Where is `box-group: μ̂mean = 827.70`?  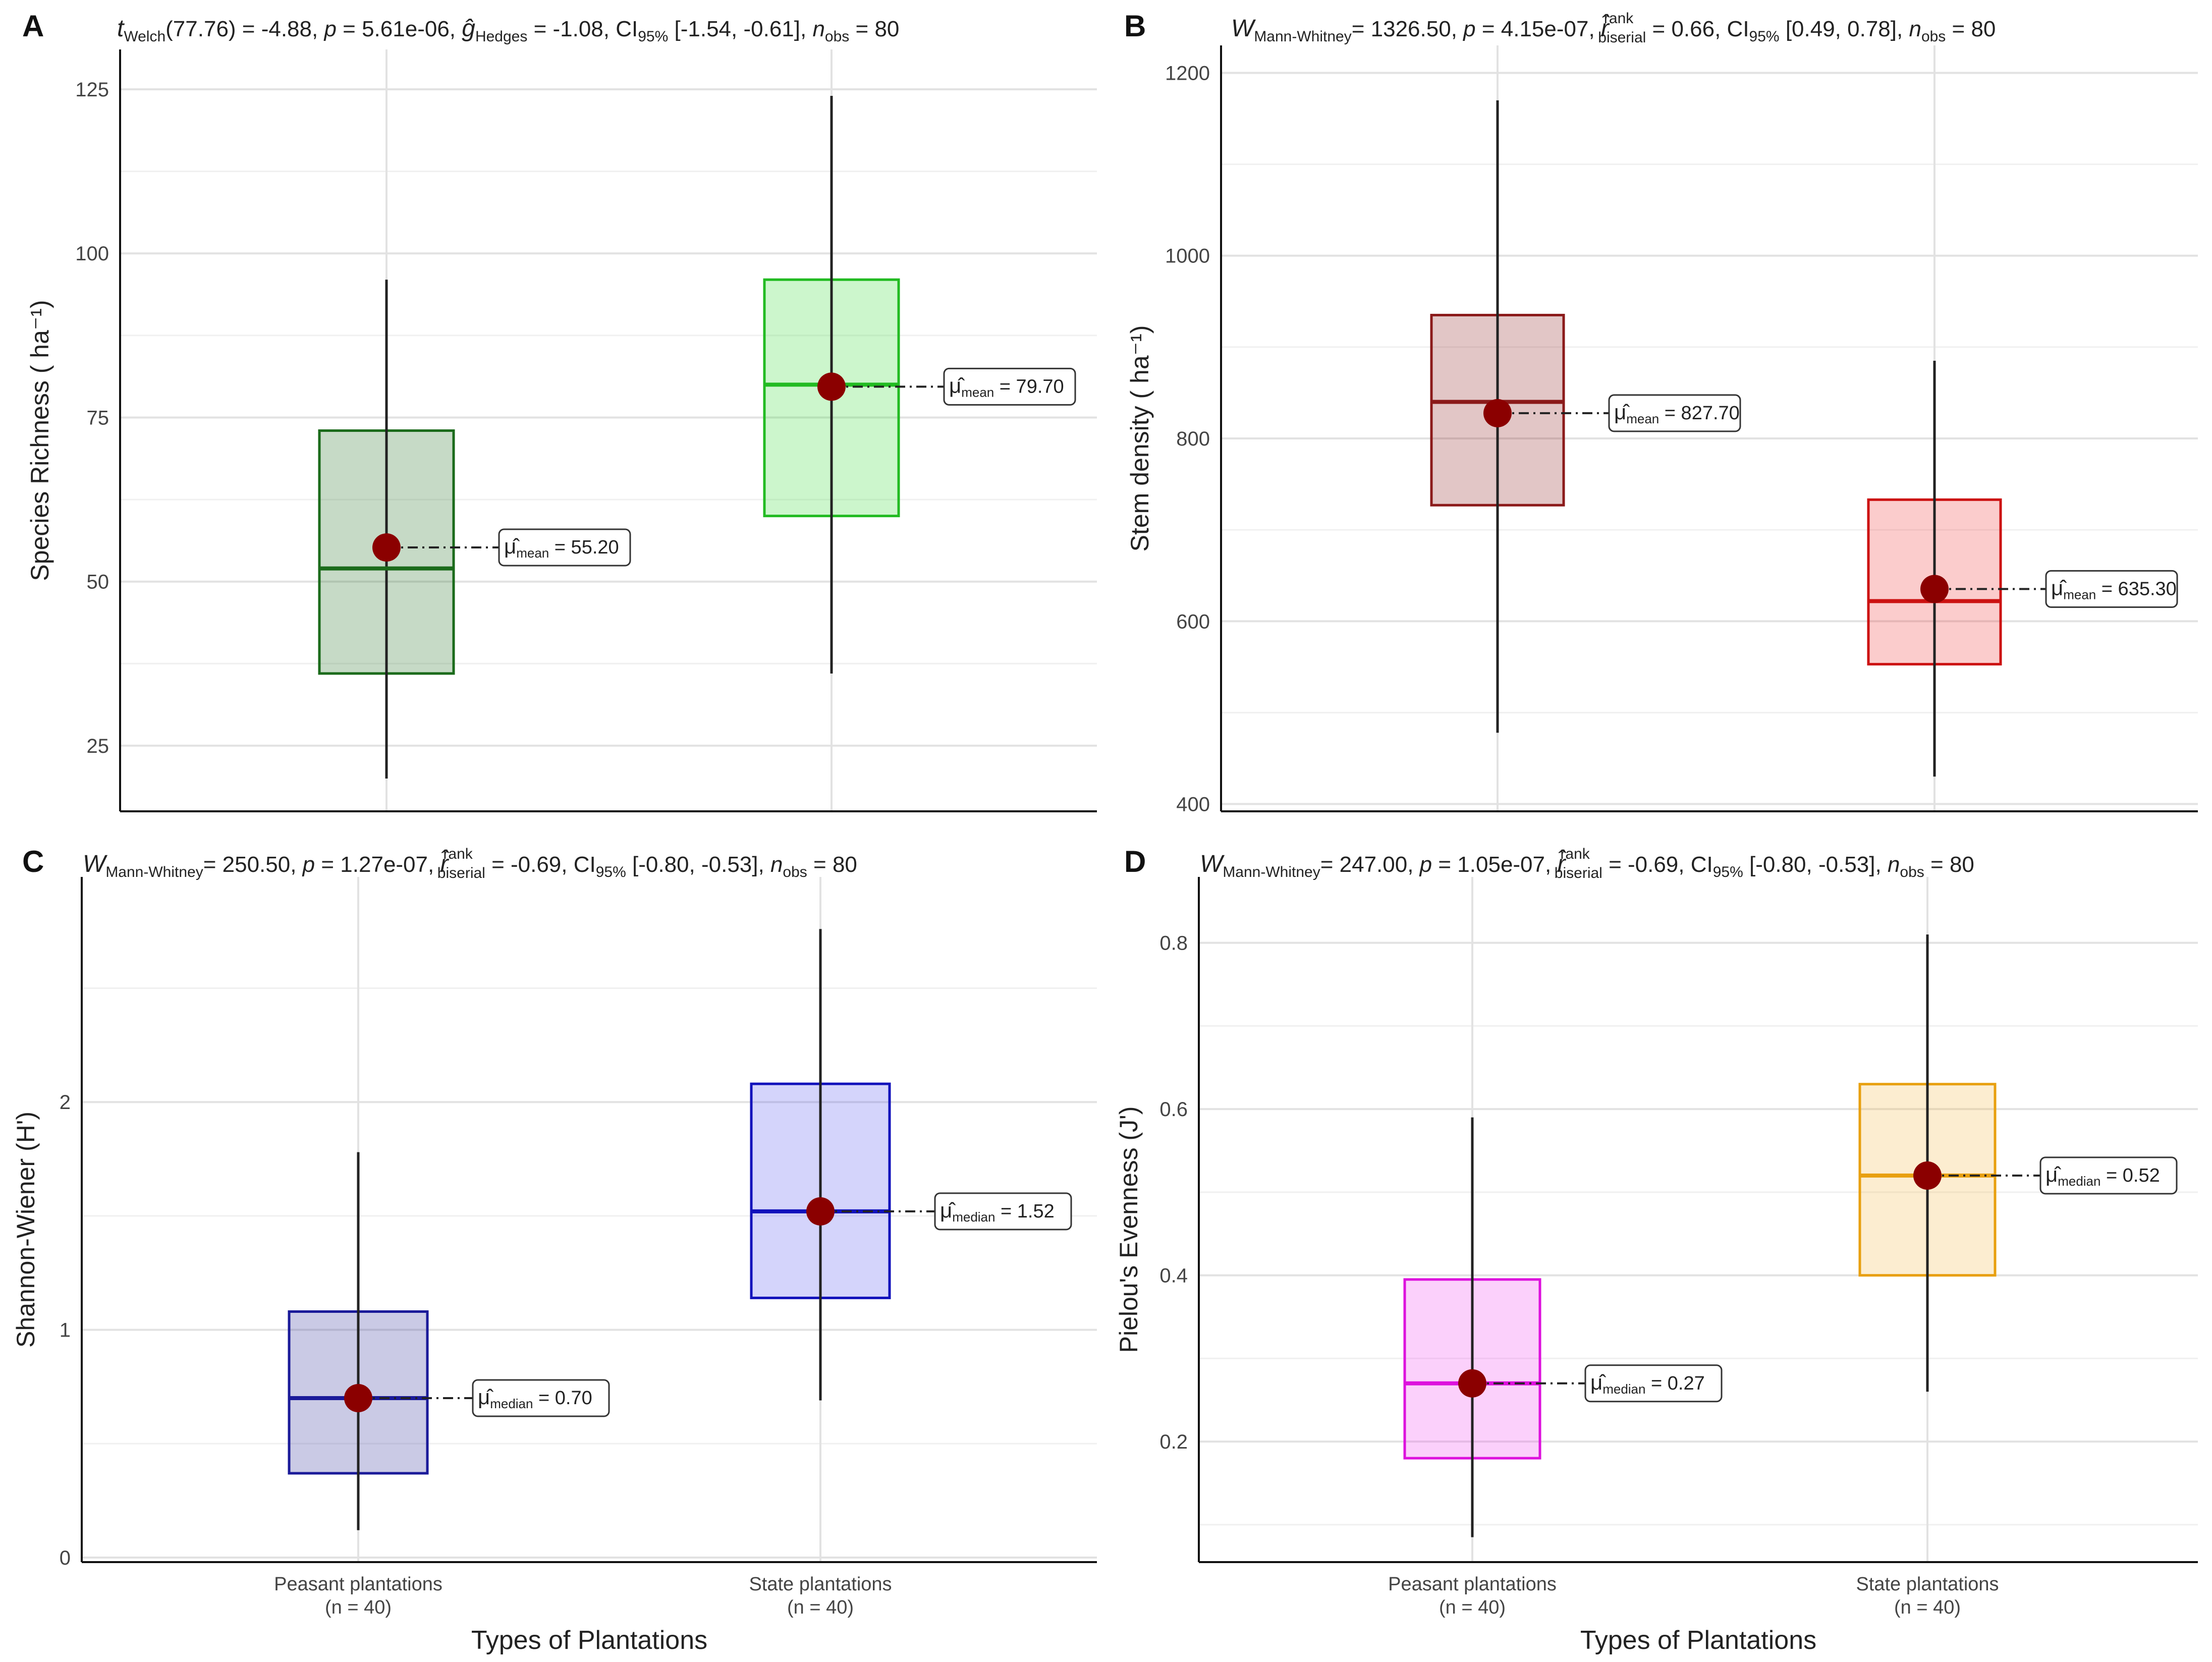
box-group: μ̂mean = 827.70 is located at coordinates (1585, 417).